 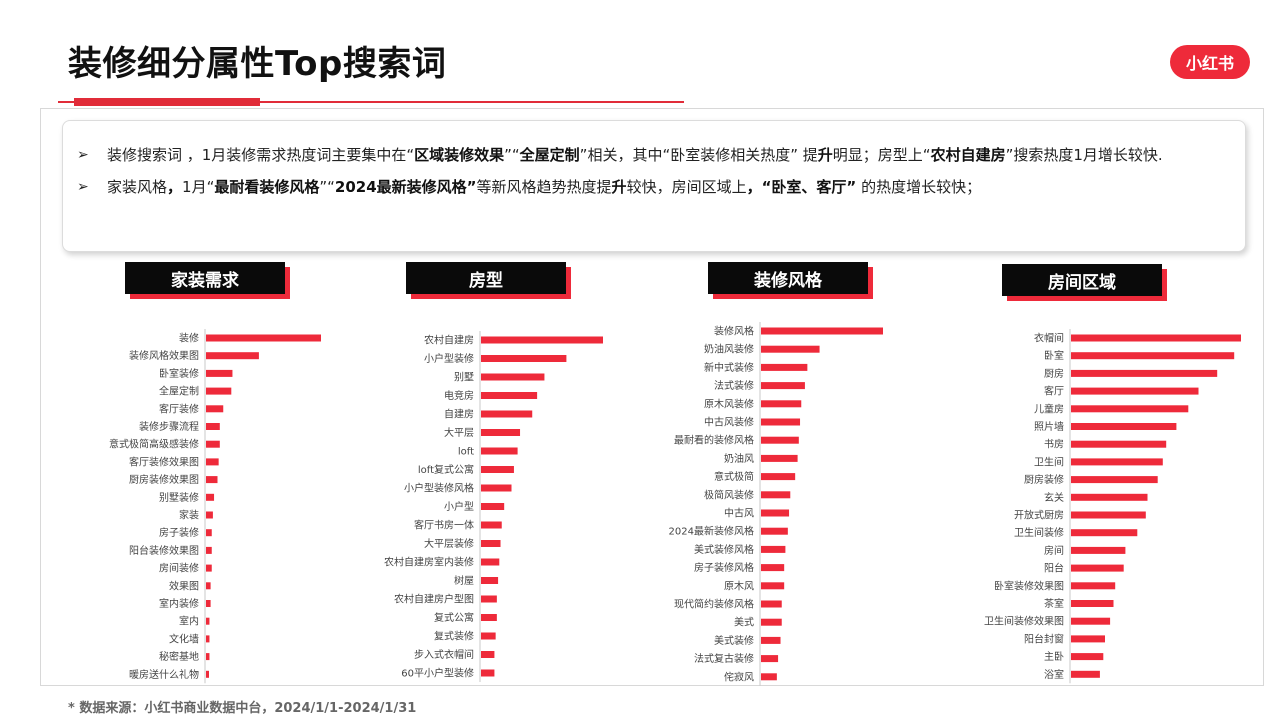 What do you see at coordinates (167, 102) in the screenshot?
I see `title-underline-accent` at bounding box center [167, 102].